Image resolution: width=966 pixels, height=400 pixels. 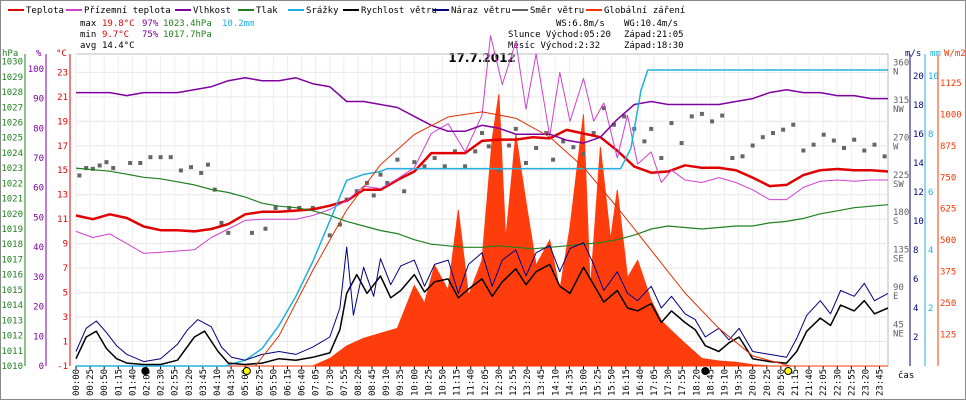 I want to click on press-tick-label: 1016, so click(x=12, y=276).